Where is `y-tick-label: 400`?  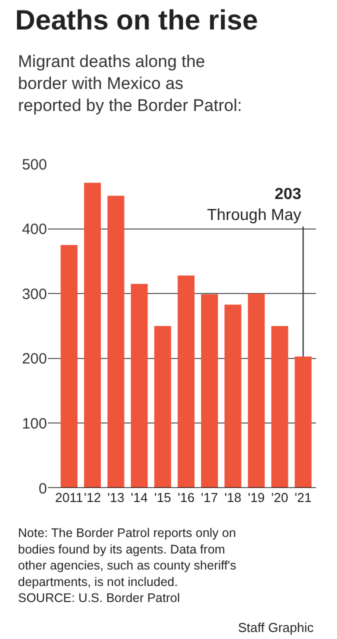
y-tick-label: 400 is located at coordinates (34, 229).